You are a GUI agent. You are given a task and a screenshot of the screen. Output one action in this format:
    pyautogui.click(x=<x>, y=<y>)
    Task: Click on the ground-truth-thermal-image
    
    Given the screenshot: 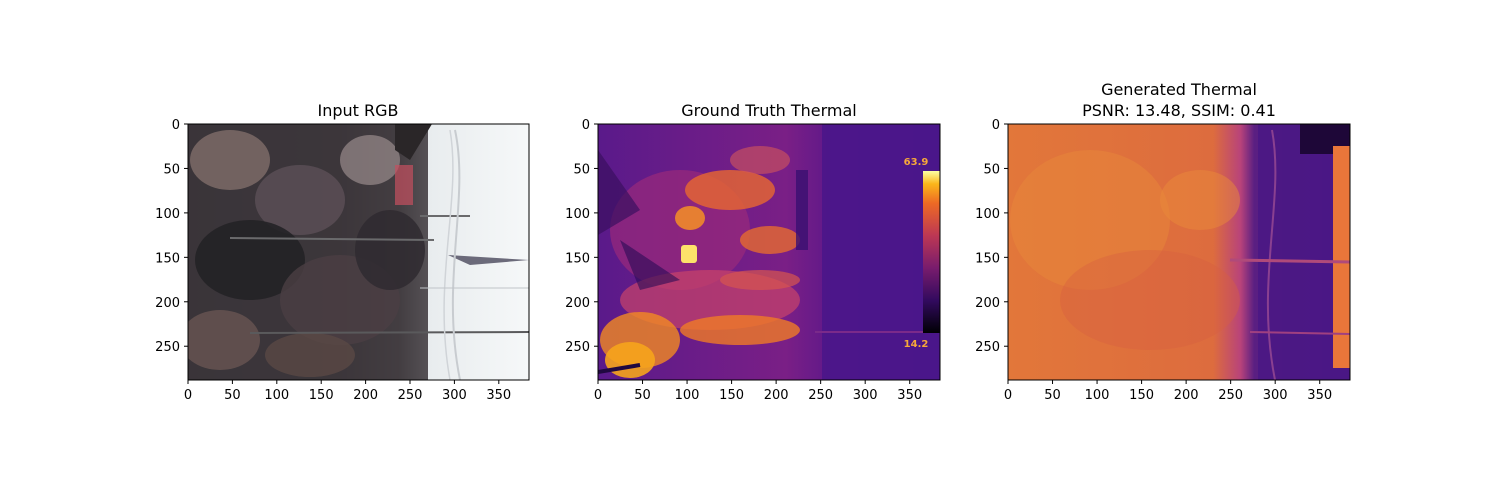 What is the action you would take?
    pyautogui.click(x=769, y=252)
    